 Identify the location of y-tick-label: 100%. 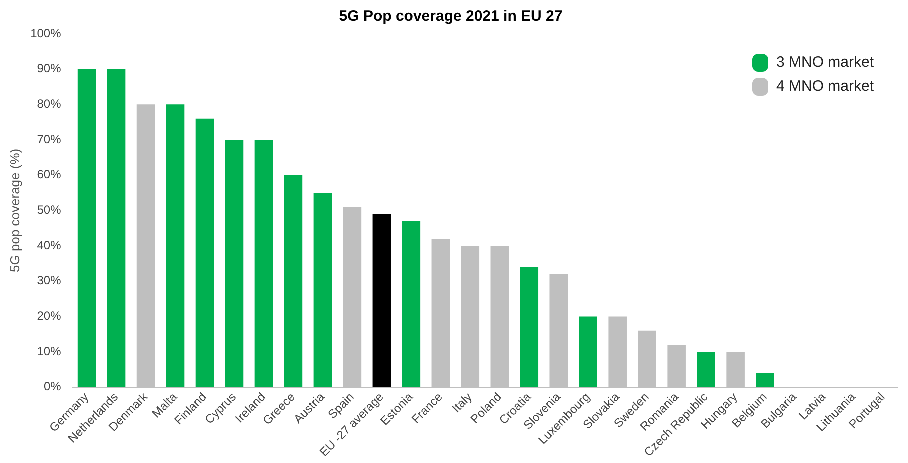
(46, 33).